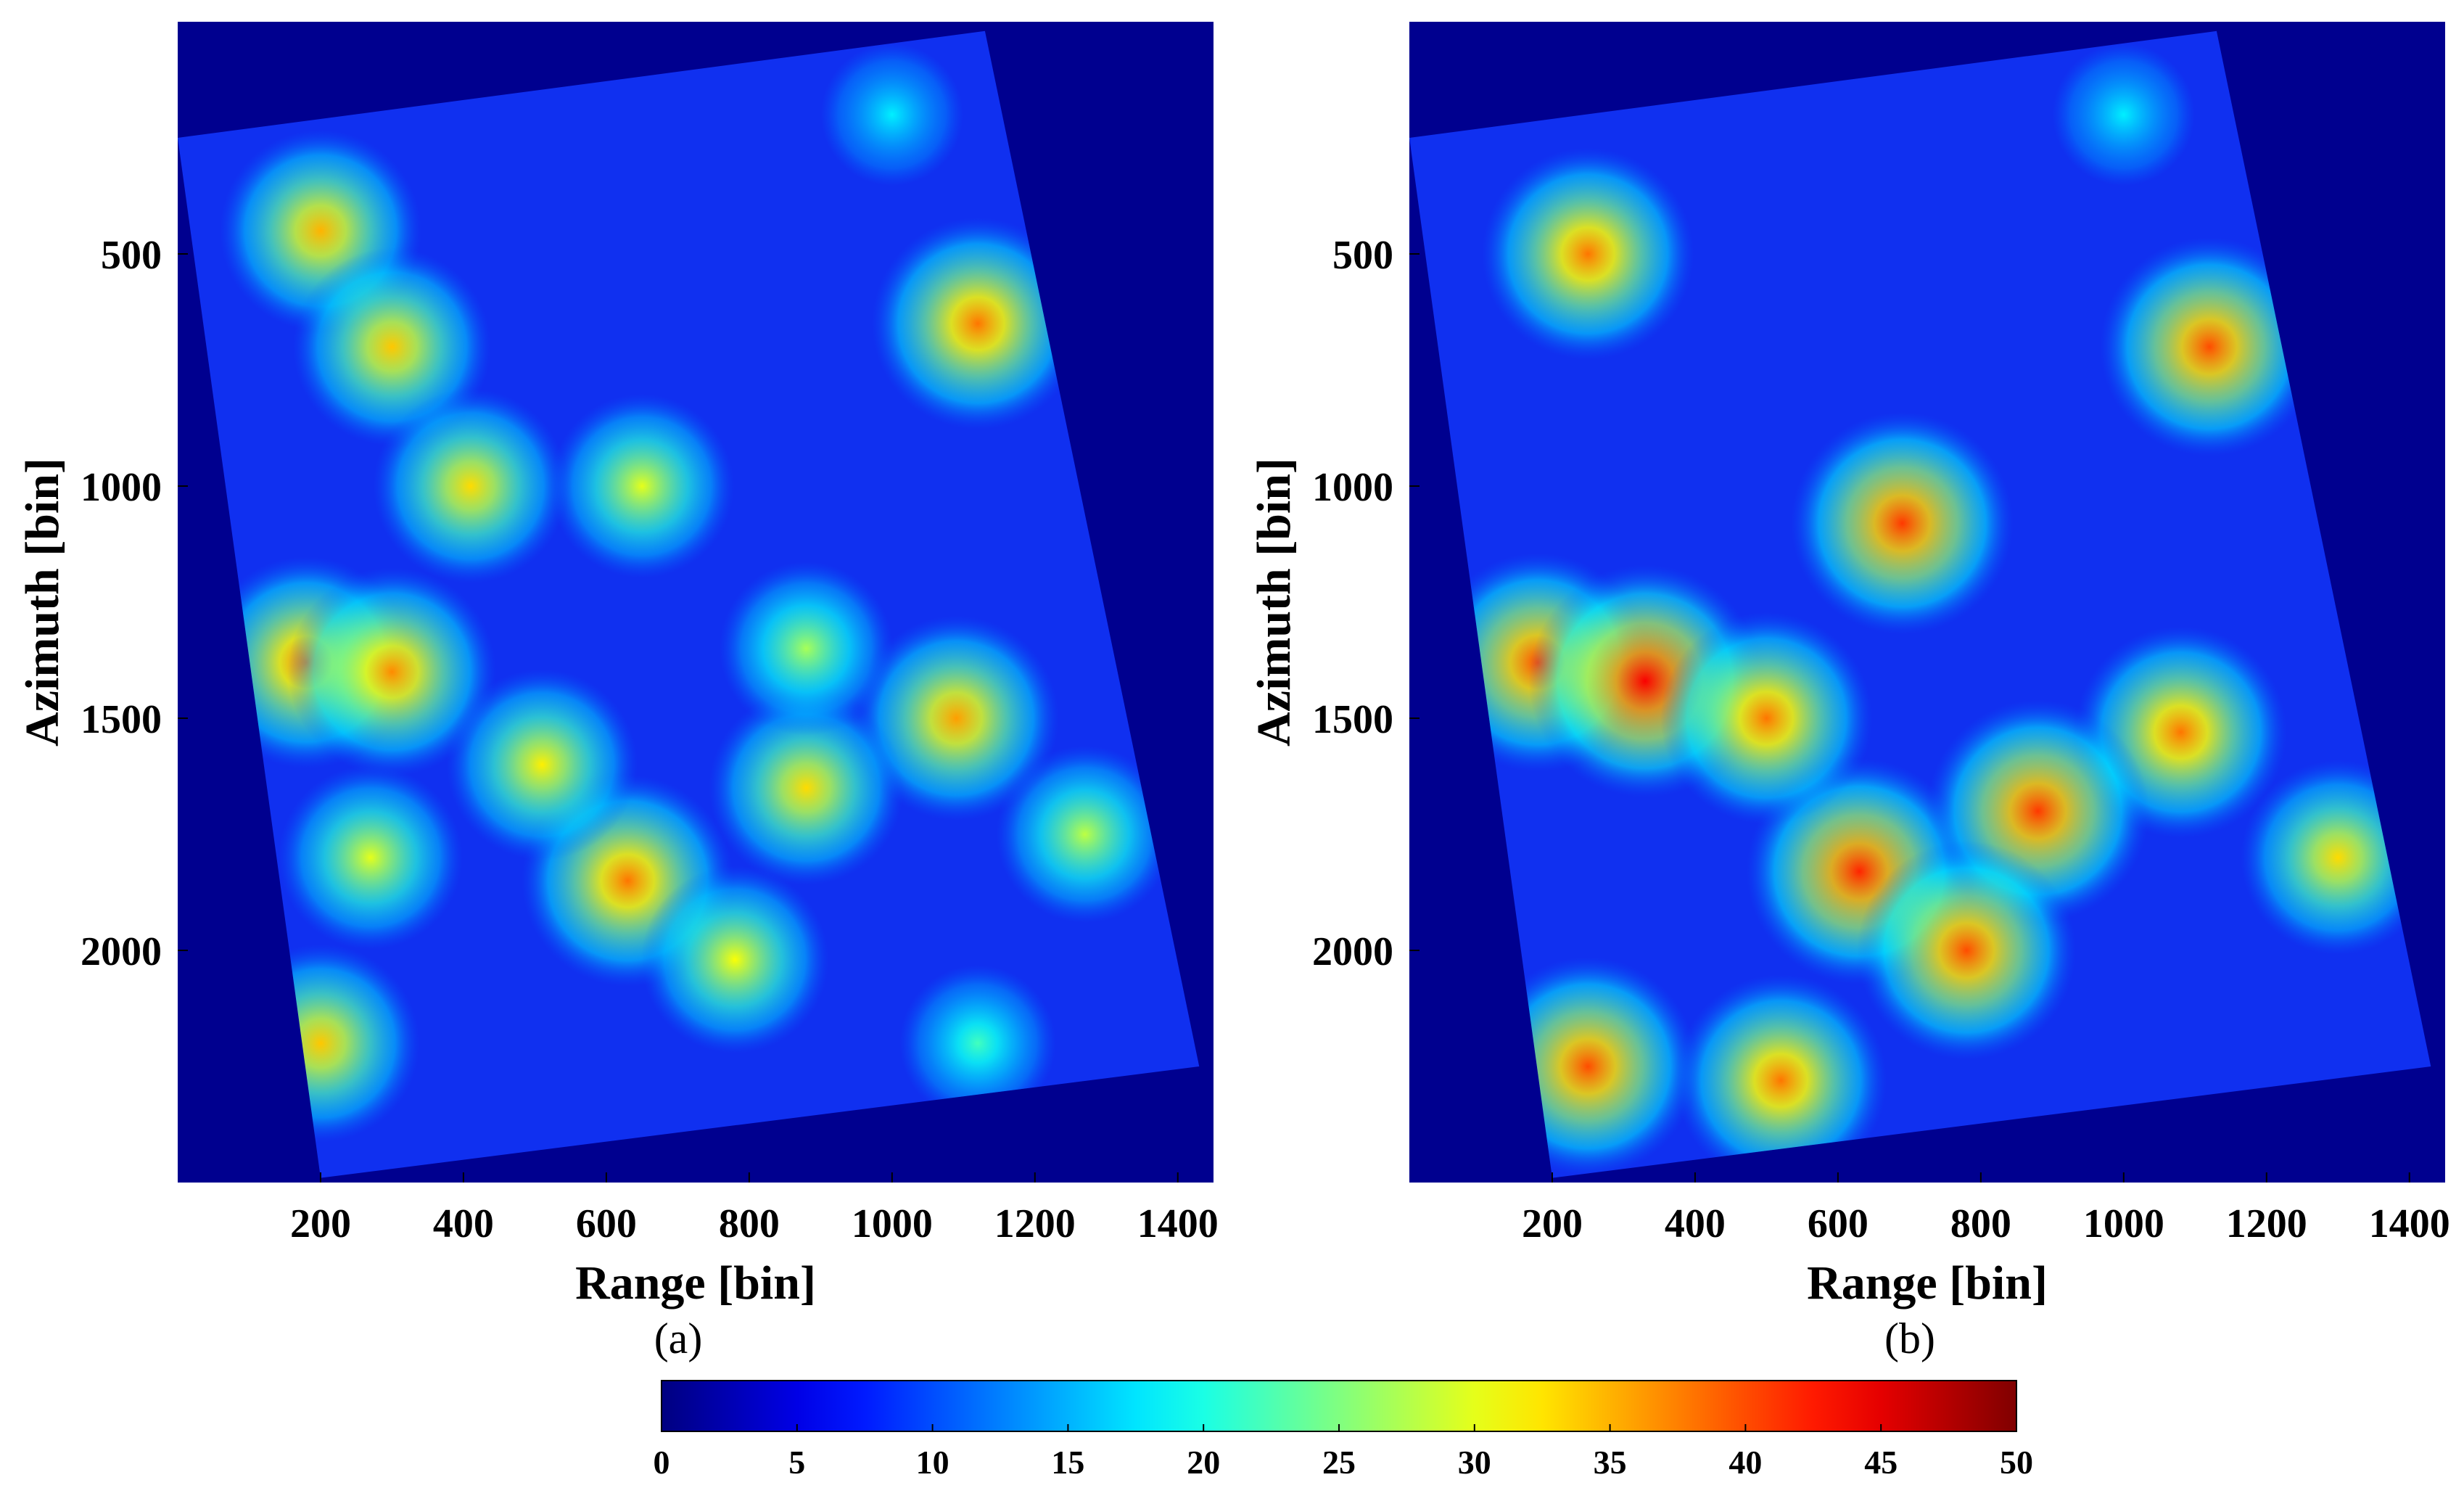 This screenshot has height=1509, width=2464. Describe the element at coordinates (1474, 1462) in the screenshot. I see `colorbar-tick-label: 30` at that location.